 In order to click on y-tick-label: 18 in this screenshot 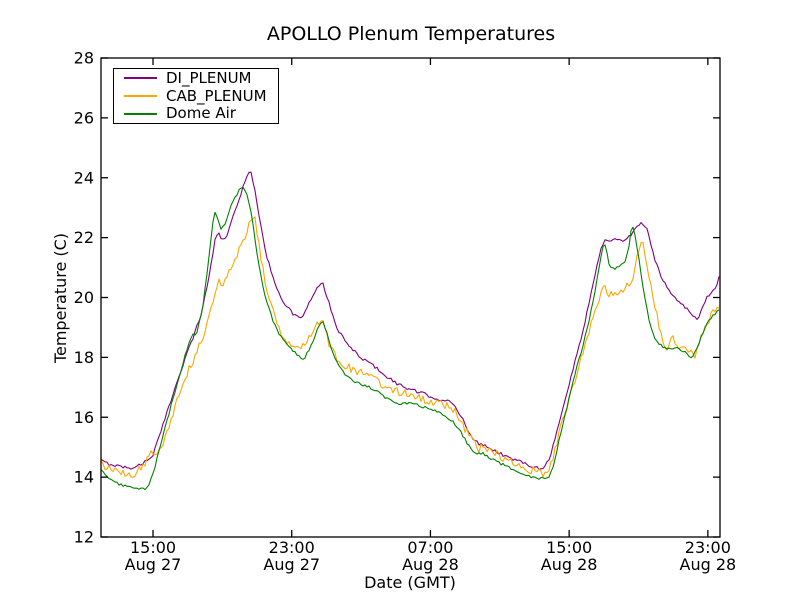, I will do `click(84, 357)`.